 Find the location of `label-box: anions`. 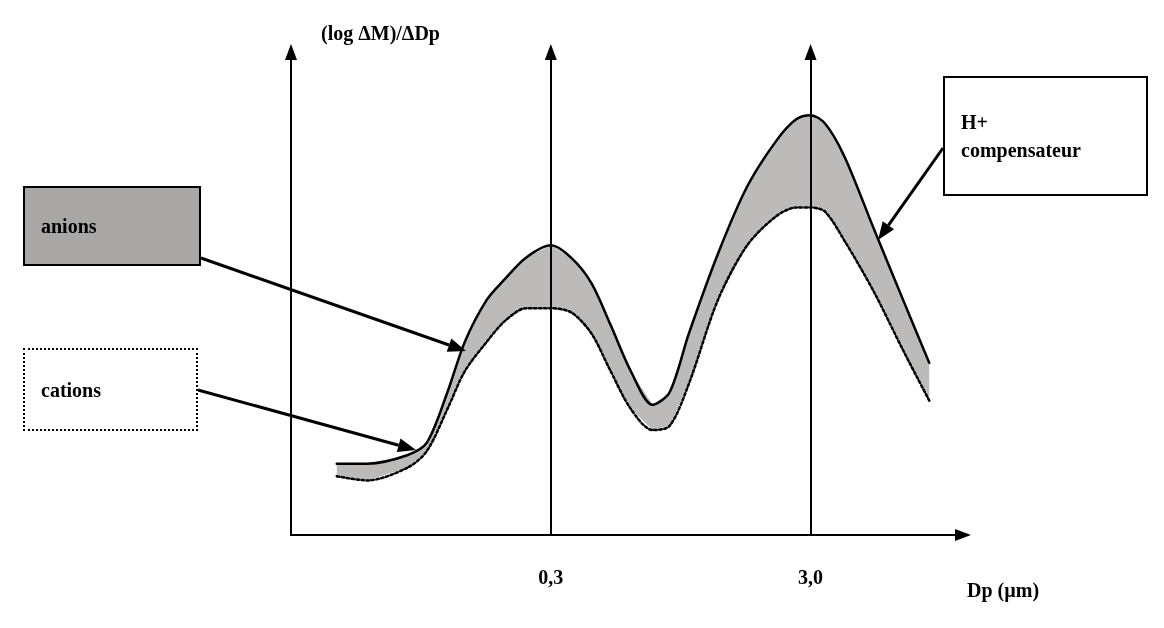

label-box: anions is located at coordinates (112, 226).